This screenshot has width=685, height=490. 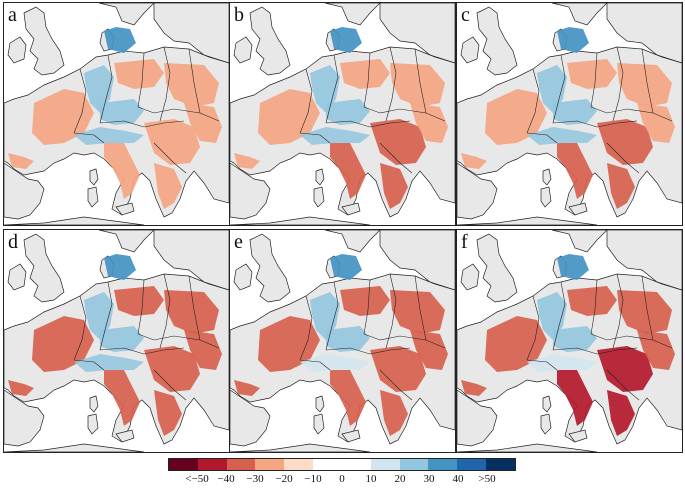 I want to click on map-svg-a, so click(x=116, y=114).